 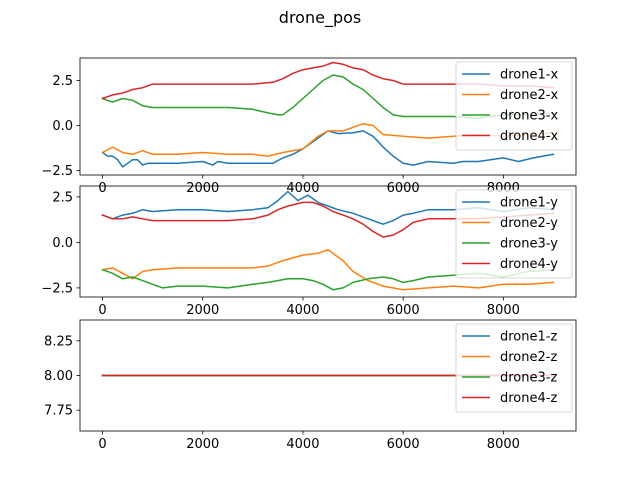 I want to click on legend-label: drone4-z, so click(x=528, y=398).